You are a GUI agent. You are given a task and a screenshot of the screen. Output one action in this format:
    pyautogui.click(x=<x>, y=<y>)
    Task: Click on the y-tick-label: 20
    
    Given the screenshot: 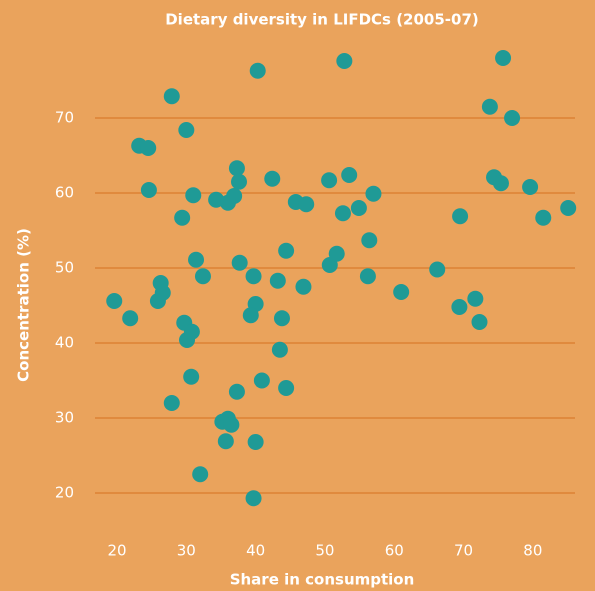 What is the action you would take?
    pyautogui.click(x=64, y=493)
    